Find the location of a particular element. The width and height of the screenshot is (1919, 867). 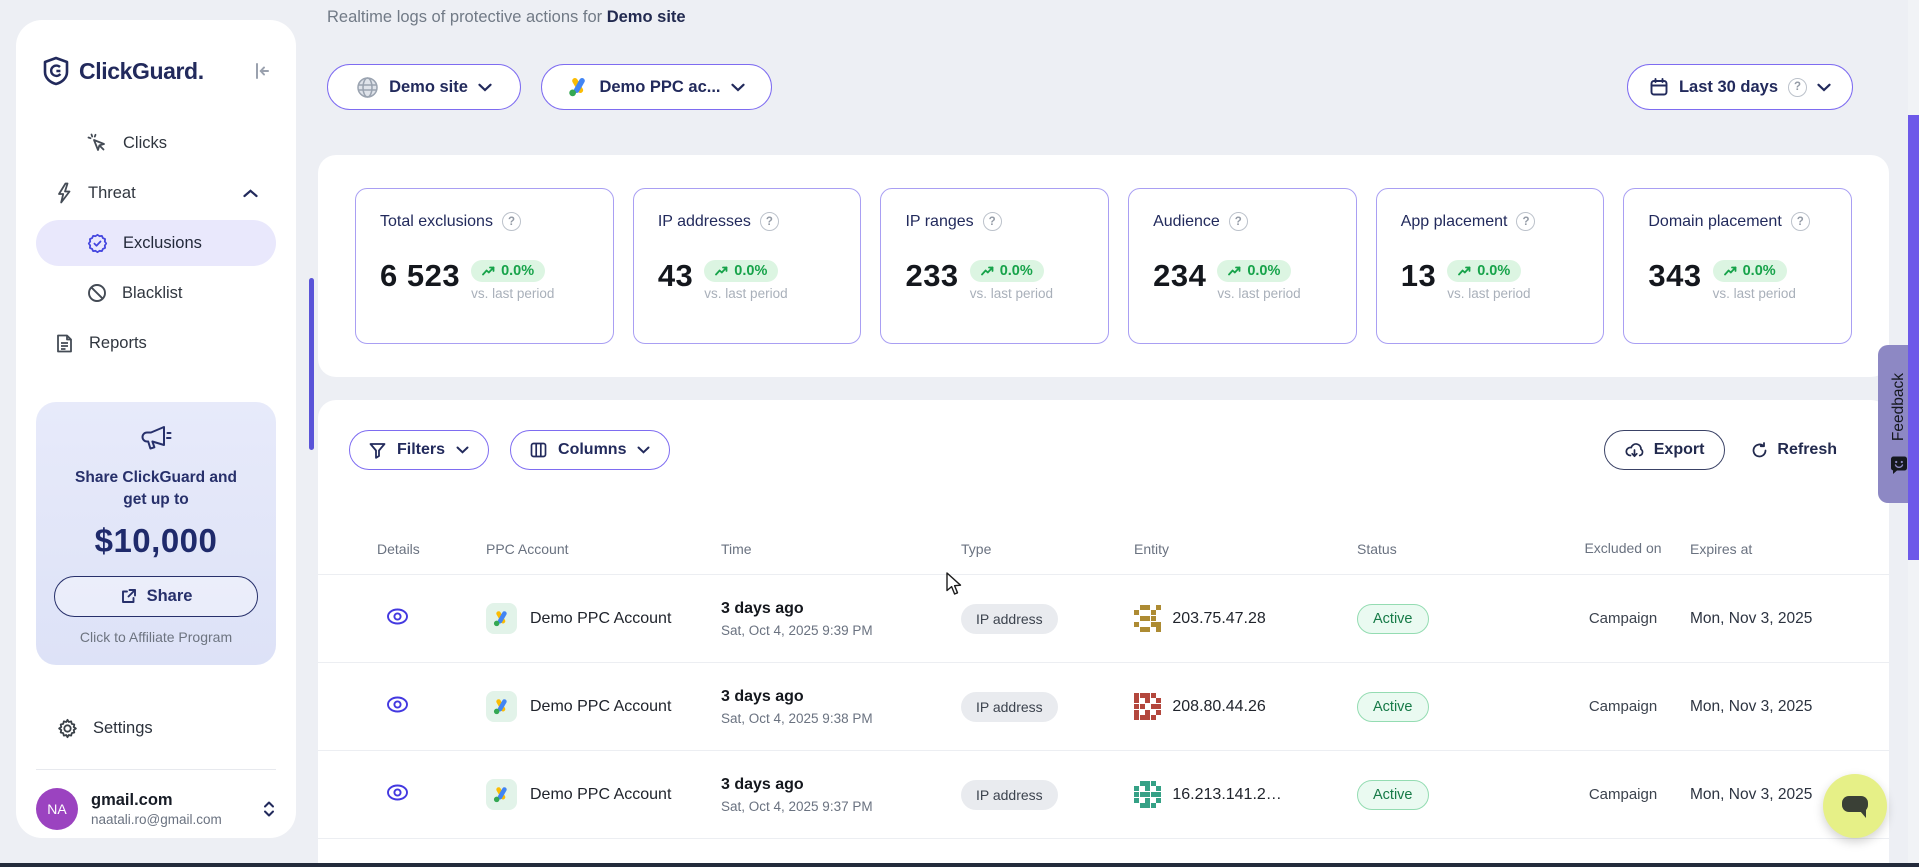

sidebar-item-blacklist: Blacklist is located at coordinates (156, 293).